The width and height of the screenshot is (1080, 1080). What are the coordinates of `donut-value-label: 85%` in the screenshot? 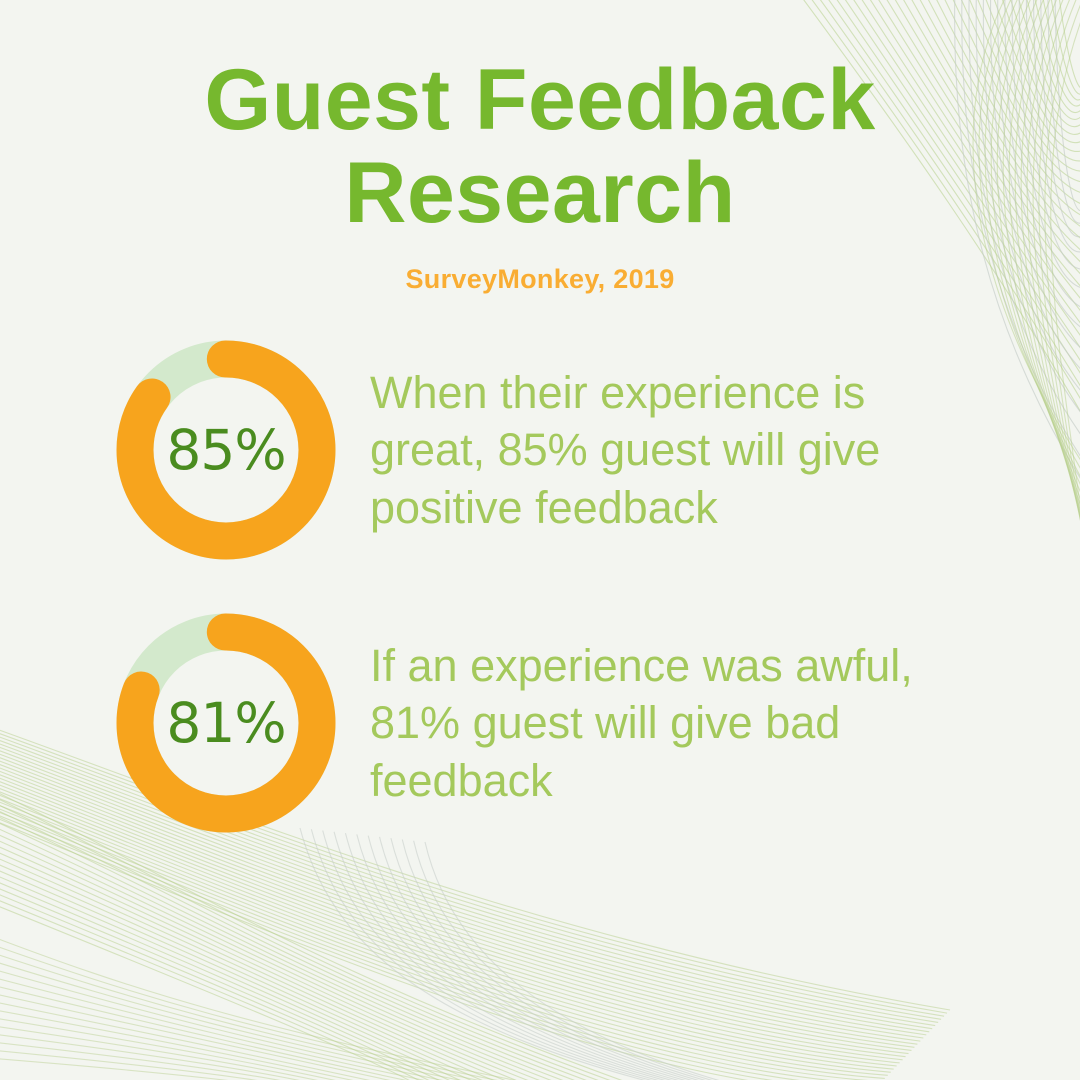 It's located at (226, 450).